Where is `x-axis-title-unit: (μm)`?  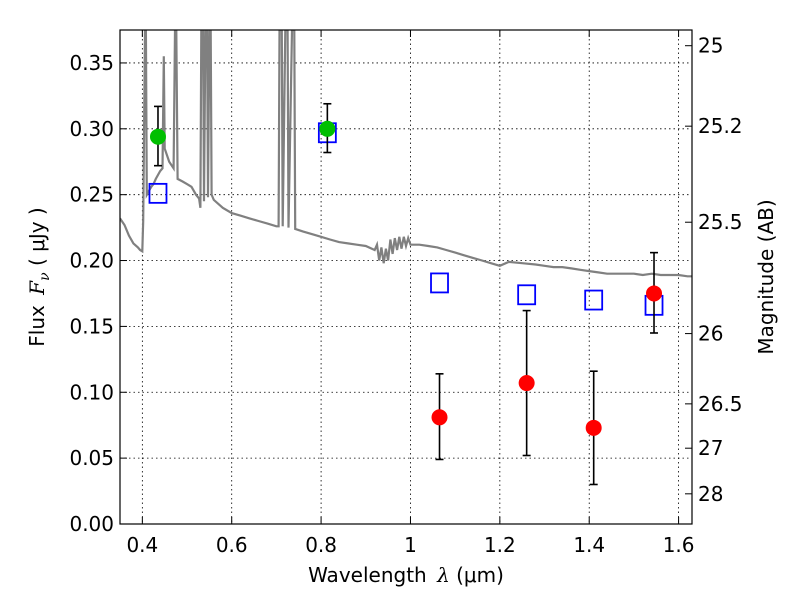 x-axis-title-unit: (μm) is located at coordinates (477, 575).